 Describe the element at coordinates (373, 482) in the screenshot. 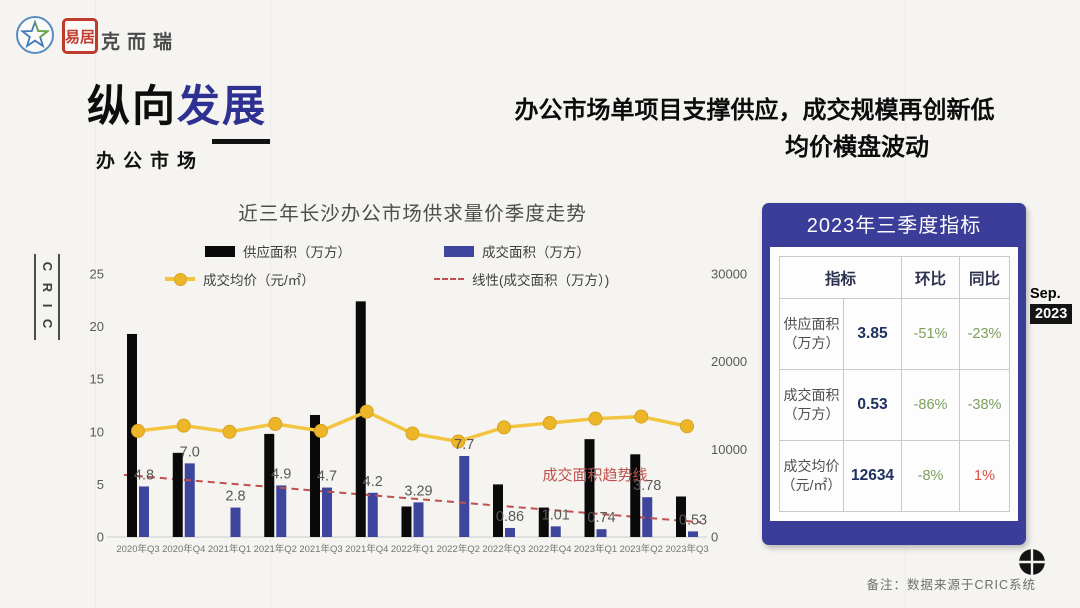

I see `transaction-bar-label: 4.2` at that location.